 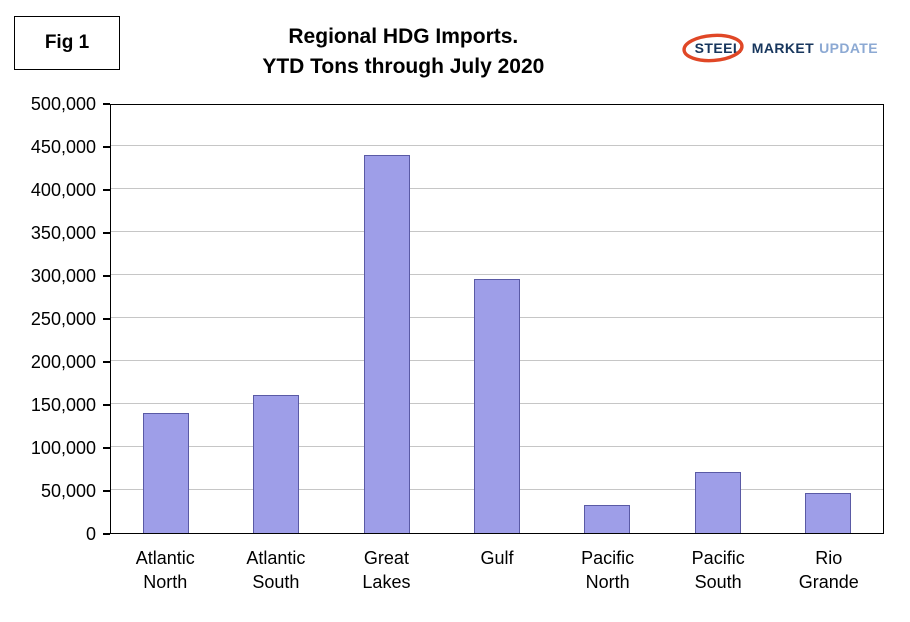 I want to click on smu-logo: STEEL MARKET UPDATE, so click(x=780, y=48).